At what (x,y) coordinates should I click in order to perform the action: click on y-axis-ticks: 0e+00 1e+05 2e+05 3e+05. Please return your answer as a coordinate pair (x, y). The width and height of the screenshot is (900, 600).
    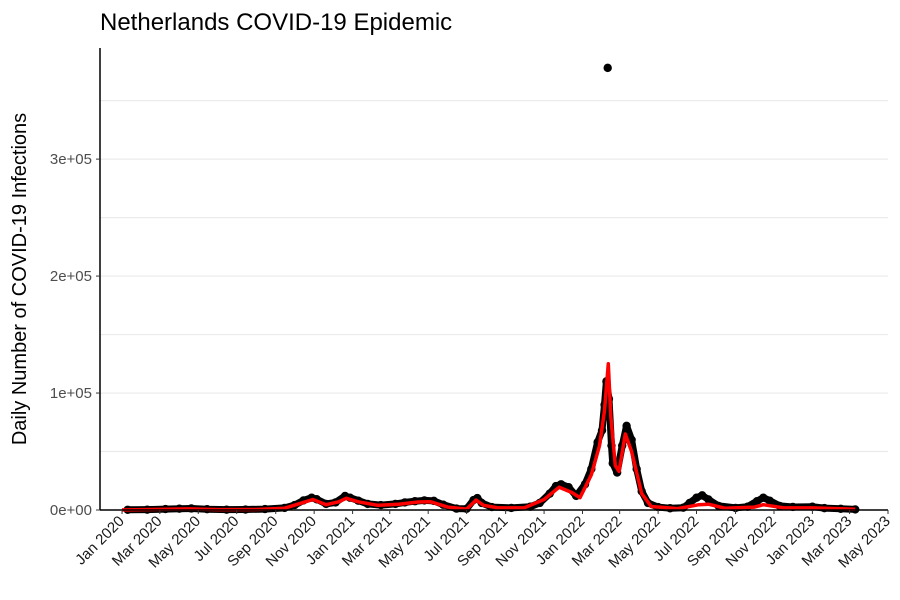
    Looking at the image, I should click on (75, 335).